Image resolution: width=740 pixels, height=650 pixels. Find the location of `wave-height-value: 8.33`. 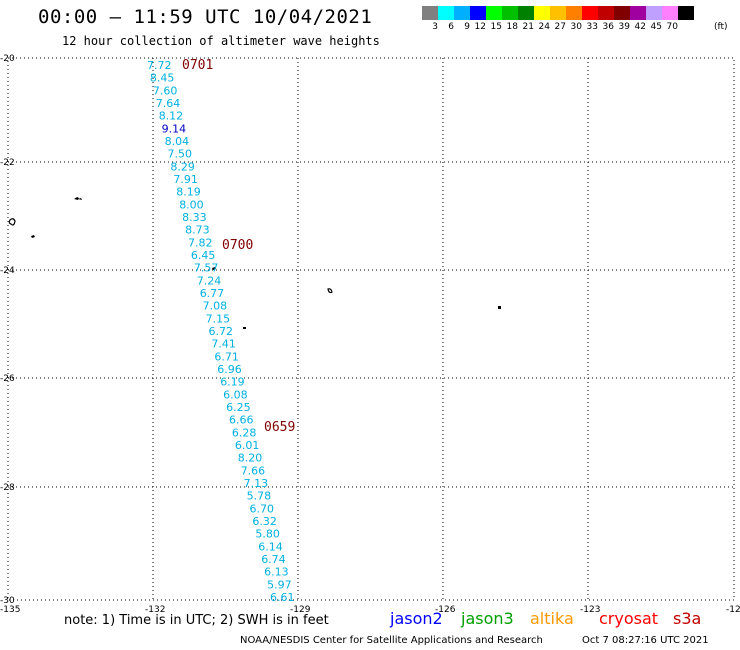

wave-height-value: 8.33 is located at coordinates (194, 217).